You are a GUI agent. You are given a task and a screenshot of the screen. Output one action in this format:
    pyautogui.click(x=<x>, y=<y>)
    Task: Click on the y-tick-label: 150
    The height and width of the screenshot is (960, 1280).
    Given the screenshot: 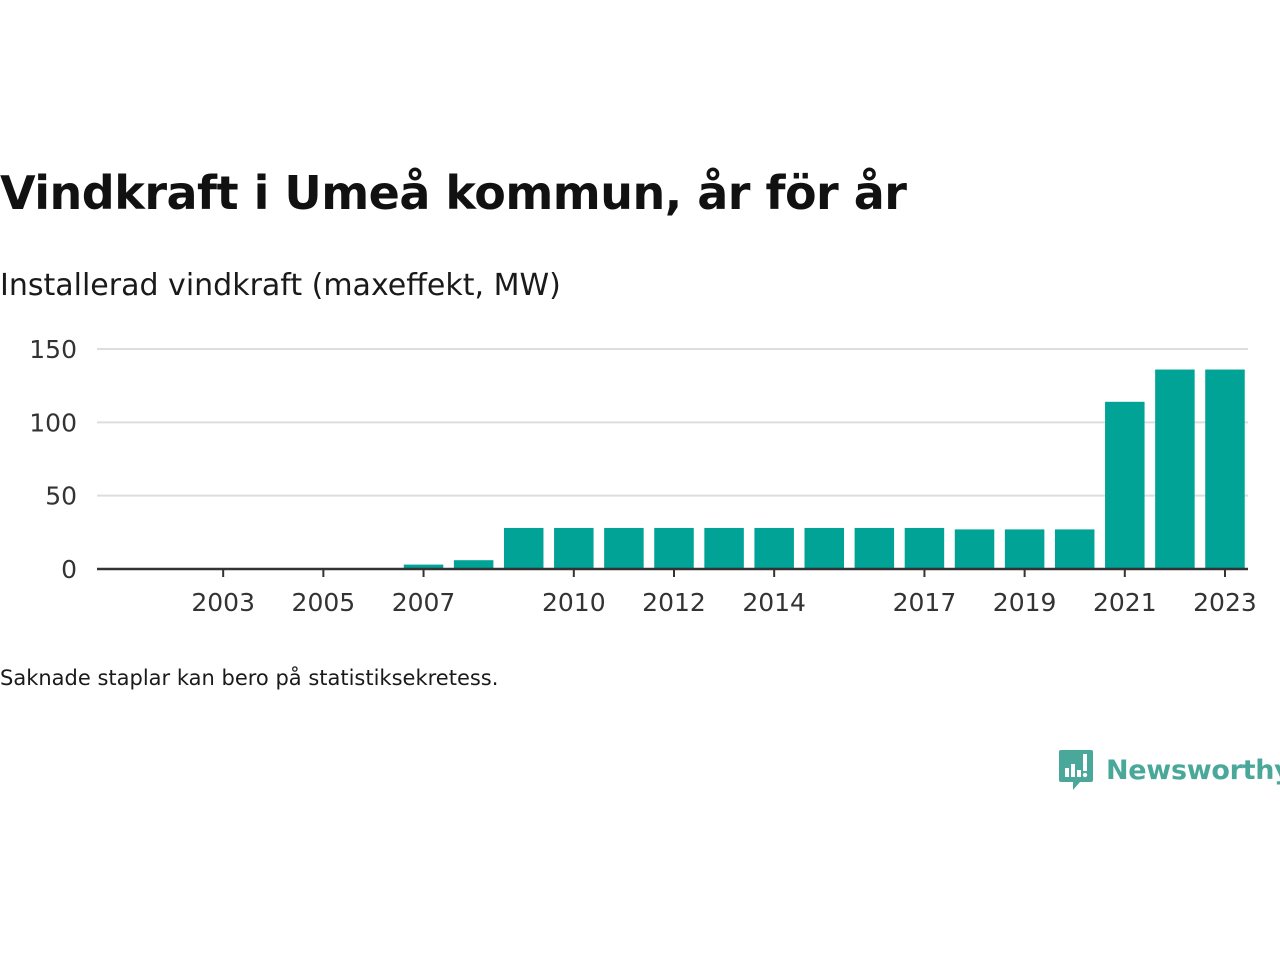 What is the action you would take?
    pyautogui.click(x=53, y=349)
    